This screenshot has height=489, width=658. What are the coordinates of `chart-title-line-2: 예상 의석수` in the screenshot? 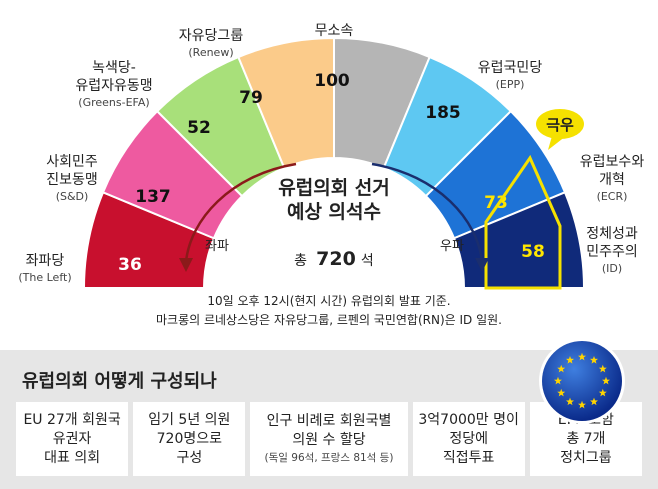 It's located at (334, 212).